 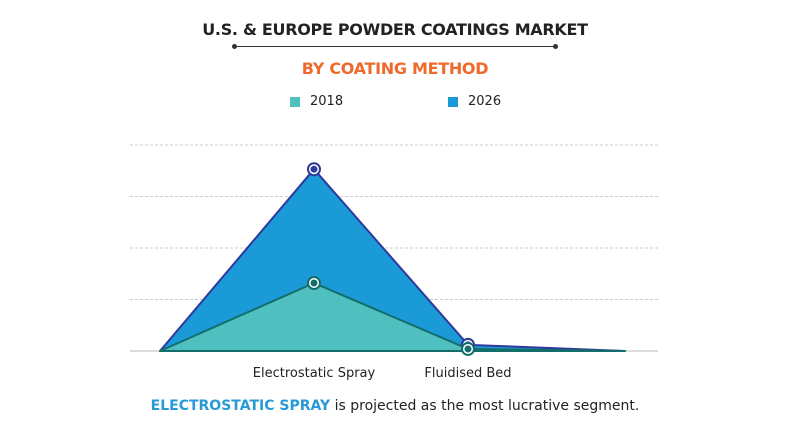 What do you see at coordinates (314, 373) in the screenshot?
I see `x-tick-label-electrostatic-spray: Electrostatic Spray` at bounding box center [314, 373].